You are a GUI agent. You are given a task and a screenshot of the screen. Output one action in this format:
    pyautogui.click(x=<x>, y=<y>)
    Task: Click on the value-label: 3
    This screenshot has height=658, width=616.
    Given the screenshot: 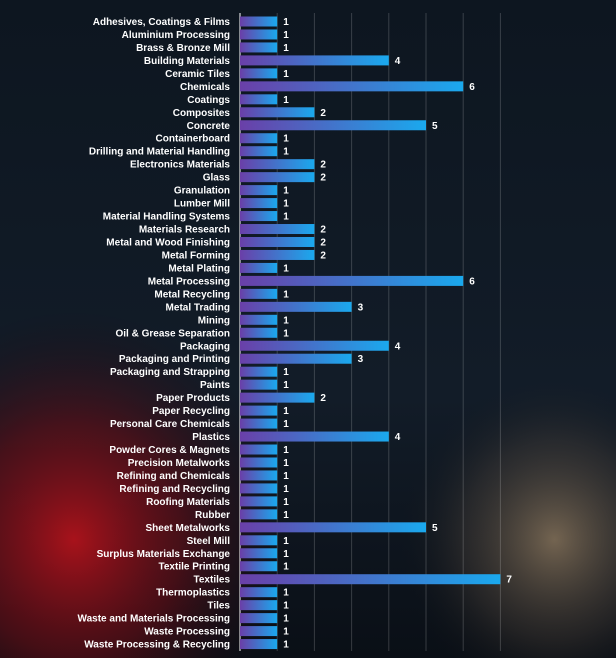 What is the action you would take?
    pyautogui.click(x=361, y=307)
    